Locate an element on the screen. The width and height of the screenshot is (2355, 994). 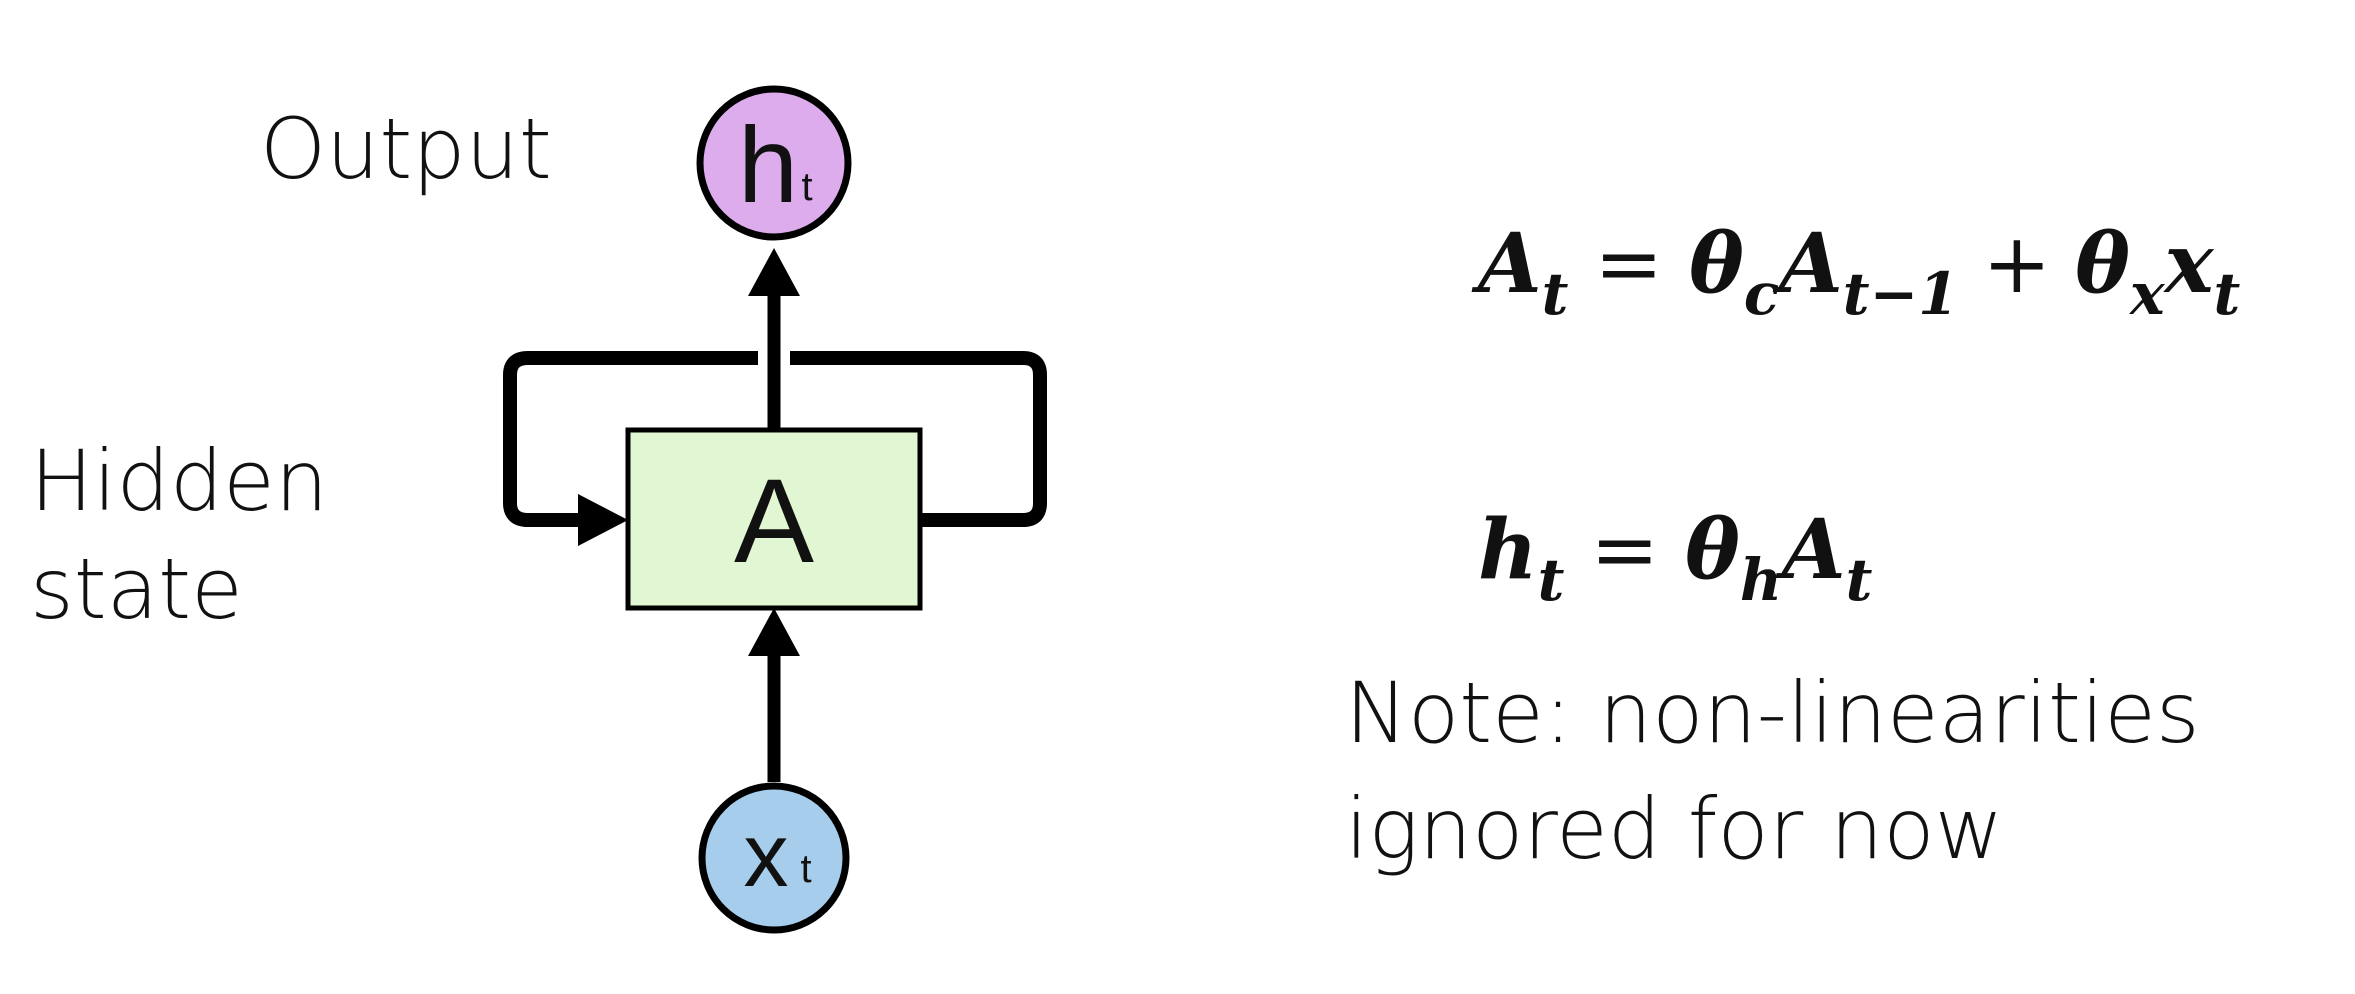
eq1-t2-var: x is located at coordinates (2189, 264).